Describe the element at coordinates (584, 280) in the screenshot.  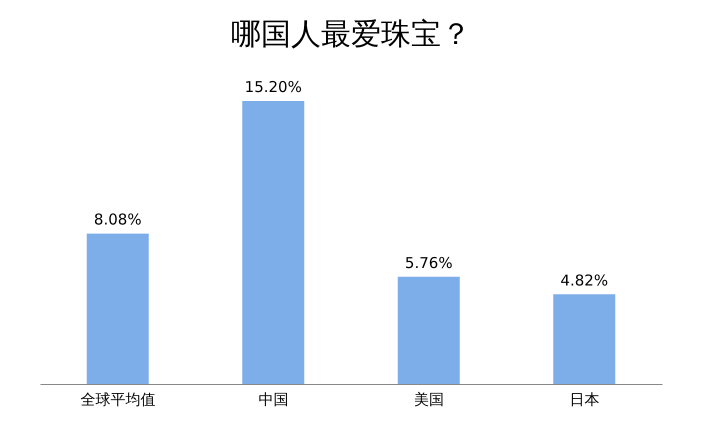
I see `data-label: 4.82%` at that location.